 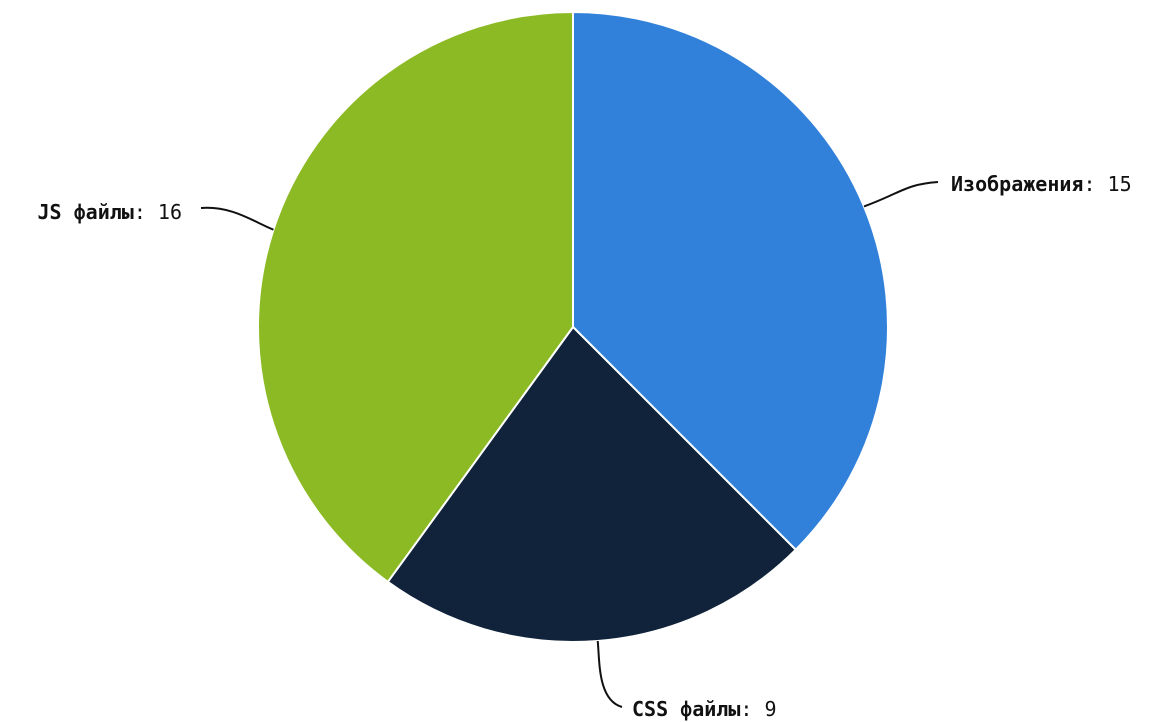 I want to click on data-label-value: 15, so click(x=1120, y=184).